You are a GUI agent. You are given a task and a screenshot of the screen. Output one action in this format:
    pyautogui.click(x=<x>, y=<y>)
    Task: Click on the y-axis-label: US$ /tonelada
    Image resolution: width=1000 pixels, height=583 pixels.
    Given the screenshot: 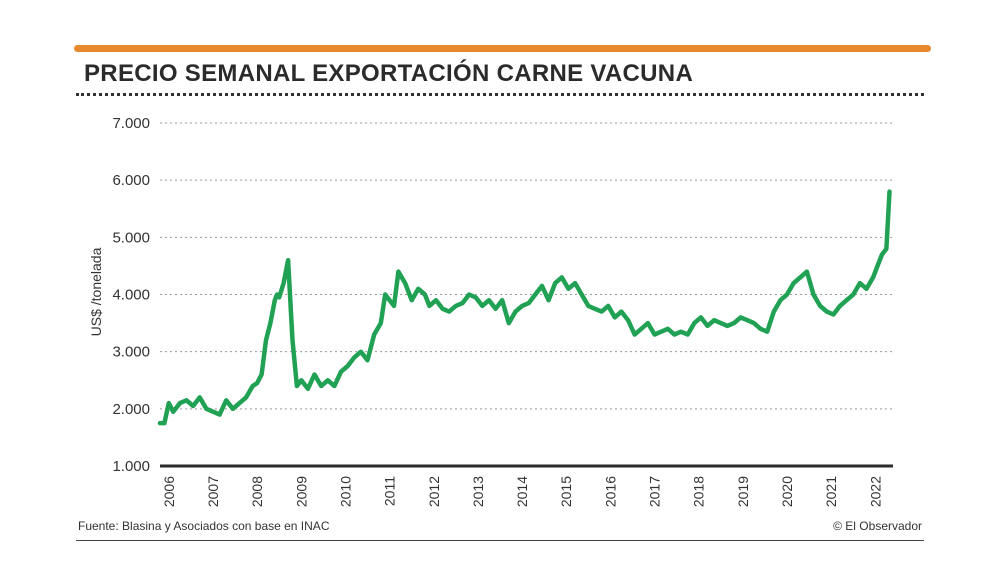 What is the action you would take?
    pyautogui.click(x=96, y=291)
    